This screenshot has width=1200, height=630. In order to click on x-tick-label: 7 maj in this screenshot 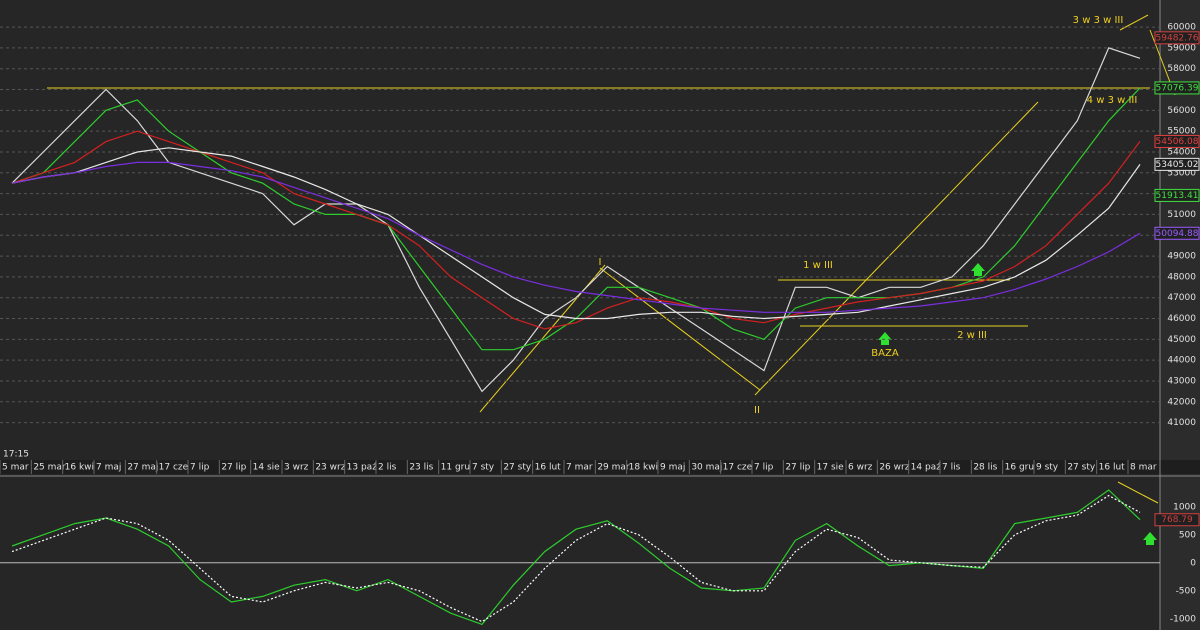, I will do `click(108, 468)`.